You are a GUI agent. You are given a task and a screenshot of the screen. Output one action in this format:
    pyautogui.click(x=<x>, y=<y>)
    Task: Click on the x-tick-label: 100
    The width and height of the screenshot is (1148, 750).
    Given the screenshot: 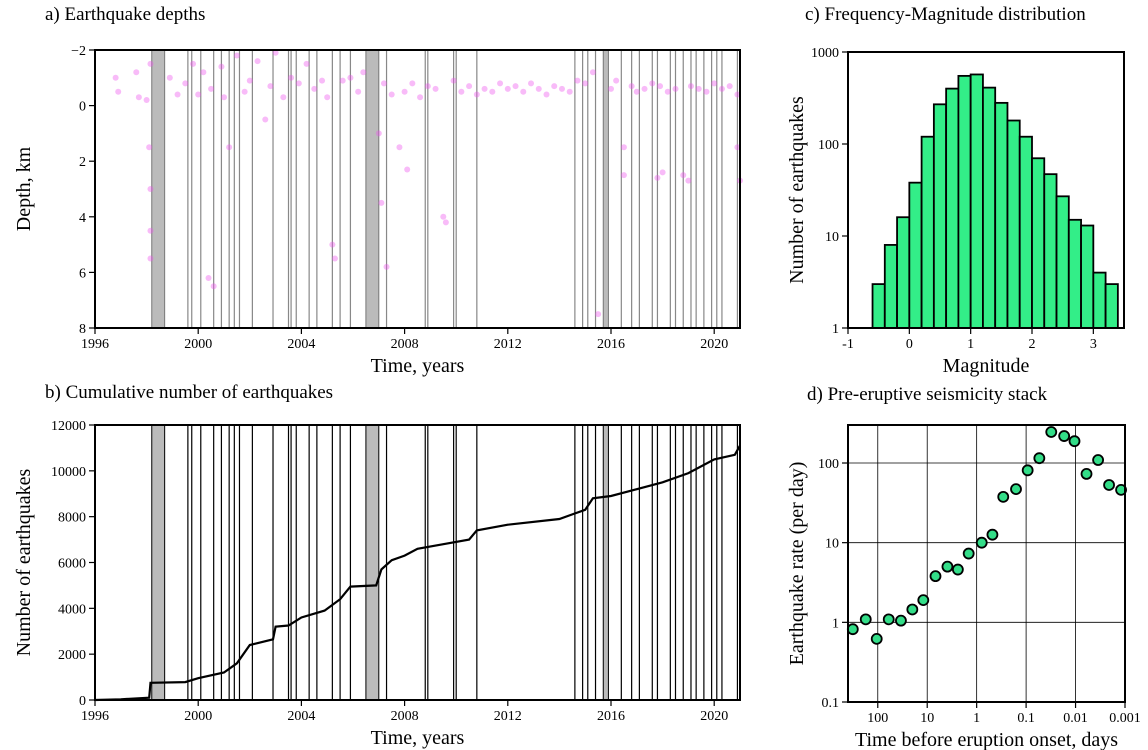 What is the action you would take?
    pyautogui.click(x=877, y=718)
    